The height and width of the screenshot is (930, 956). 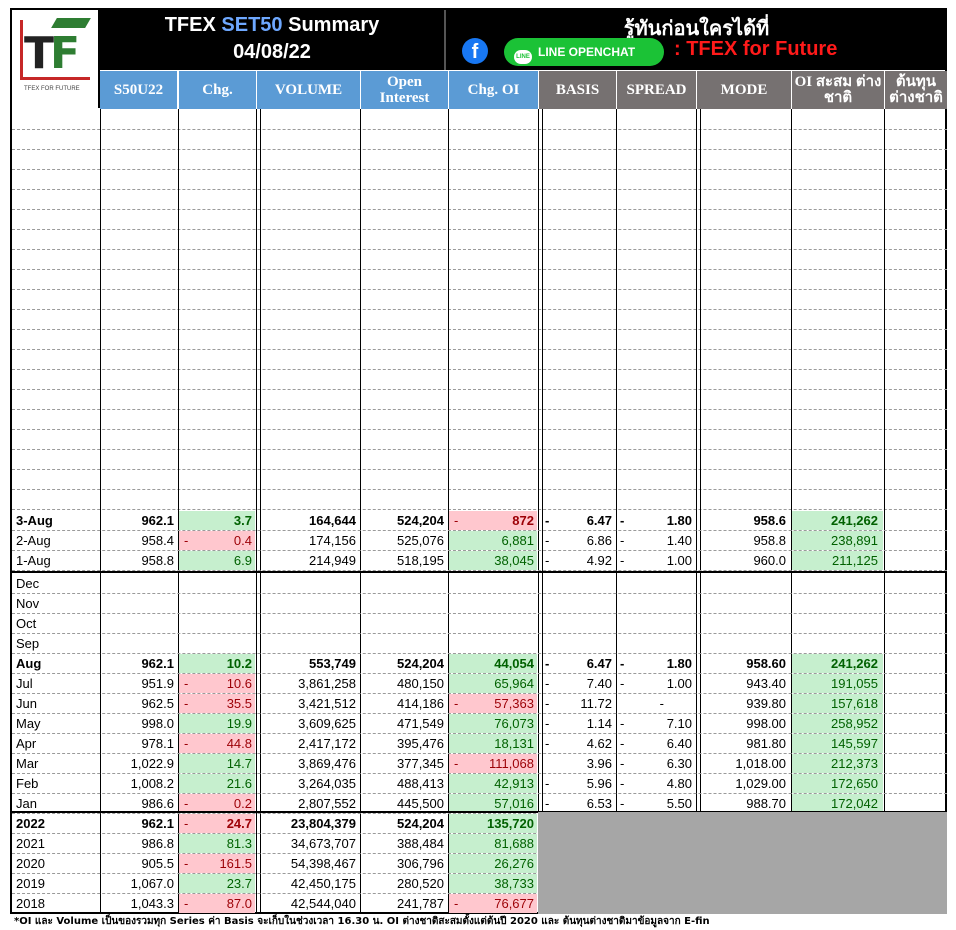 What do you see at coordinates (420, 560) in the screenshot?
I see `open-interest-cell: 518,195` at bounding box center [420, 560].